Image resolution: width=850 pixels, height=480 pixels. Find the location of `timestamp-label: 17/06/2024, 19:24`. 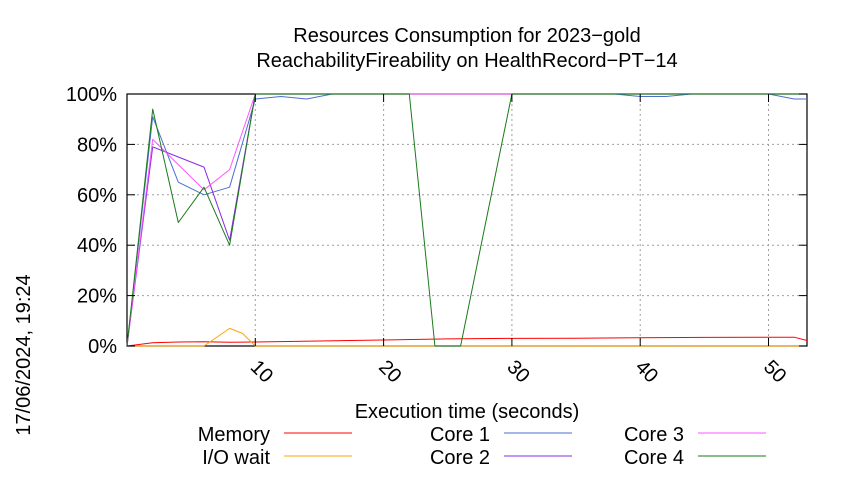

timestamp-label: 17/06/2024, 19:24 is located at coordinates (24, 354).